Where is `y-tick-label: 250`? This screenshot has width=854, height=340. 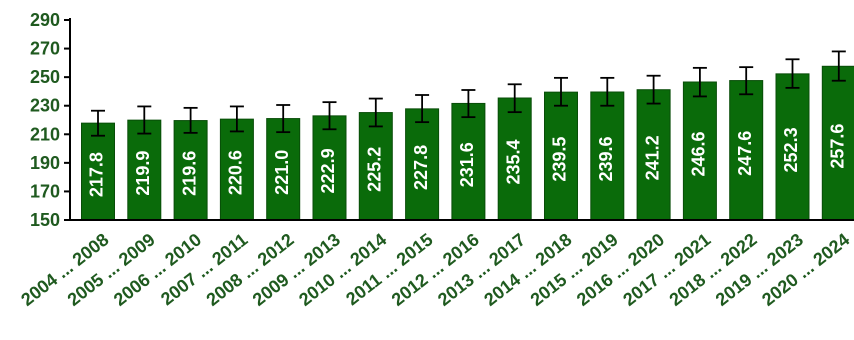 y-tick-label: 250 is located at coordinates (45, 77).